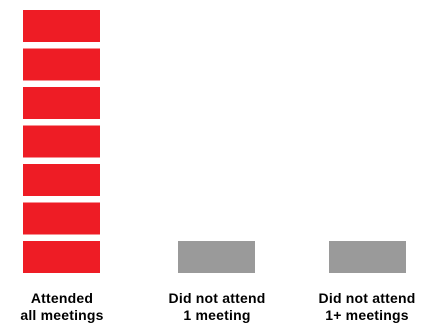 Image resolution: width=444 pixels, height=335 pixels. I want to click on category-label-did-not-attend-1-plus-meetings: Did not attend 1+ meetings, so click(367, 306).